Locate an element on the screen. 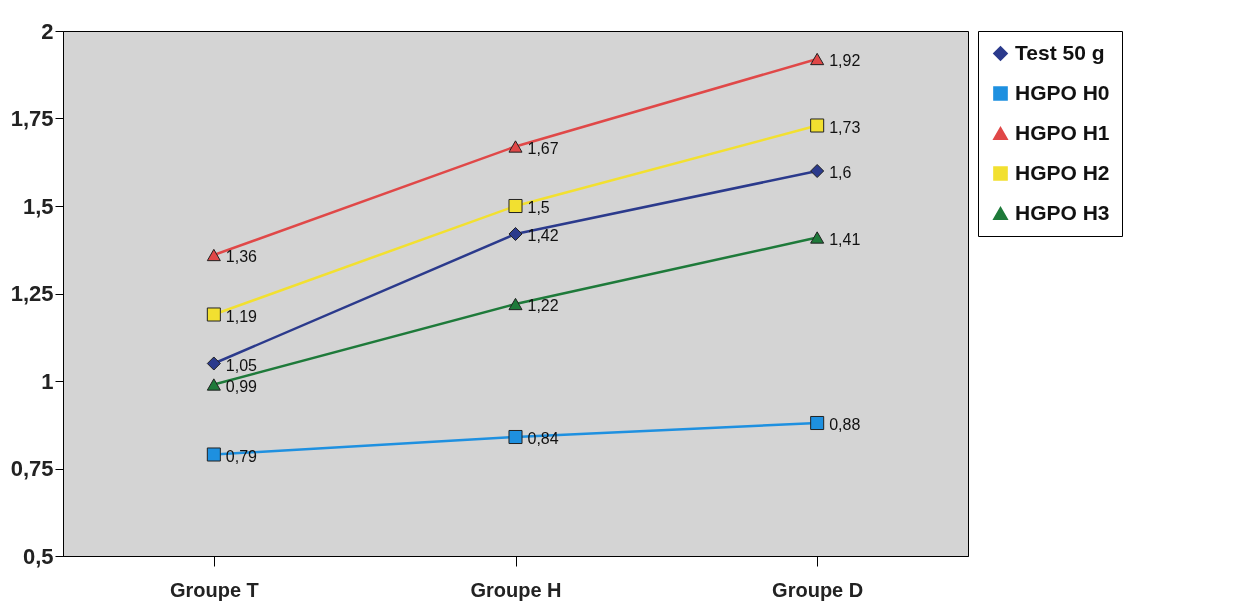  y-tick-label: 0,75 is located at coordinates (32, 468).